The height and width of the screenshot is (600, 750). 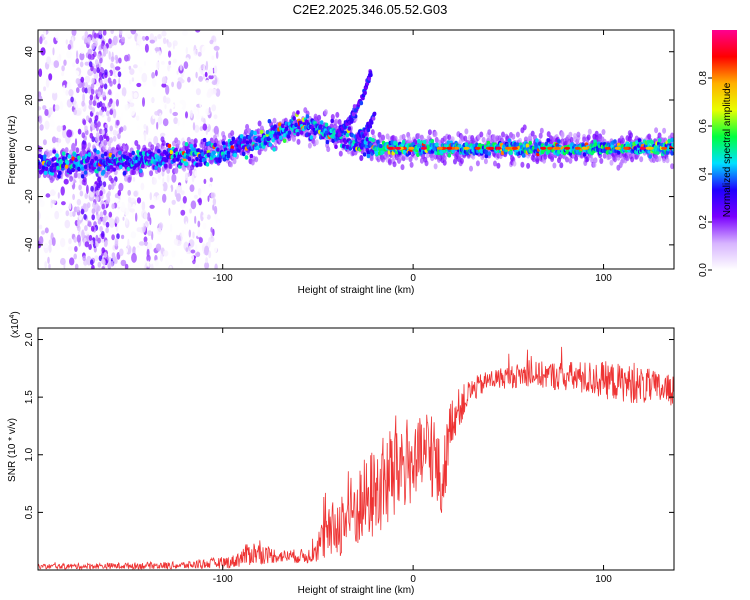 I want to click on y-tick-label: 0.5, so click(x=29, y=512).